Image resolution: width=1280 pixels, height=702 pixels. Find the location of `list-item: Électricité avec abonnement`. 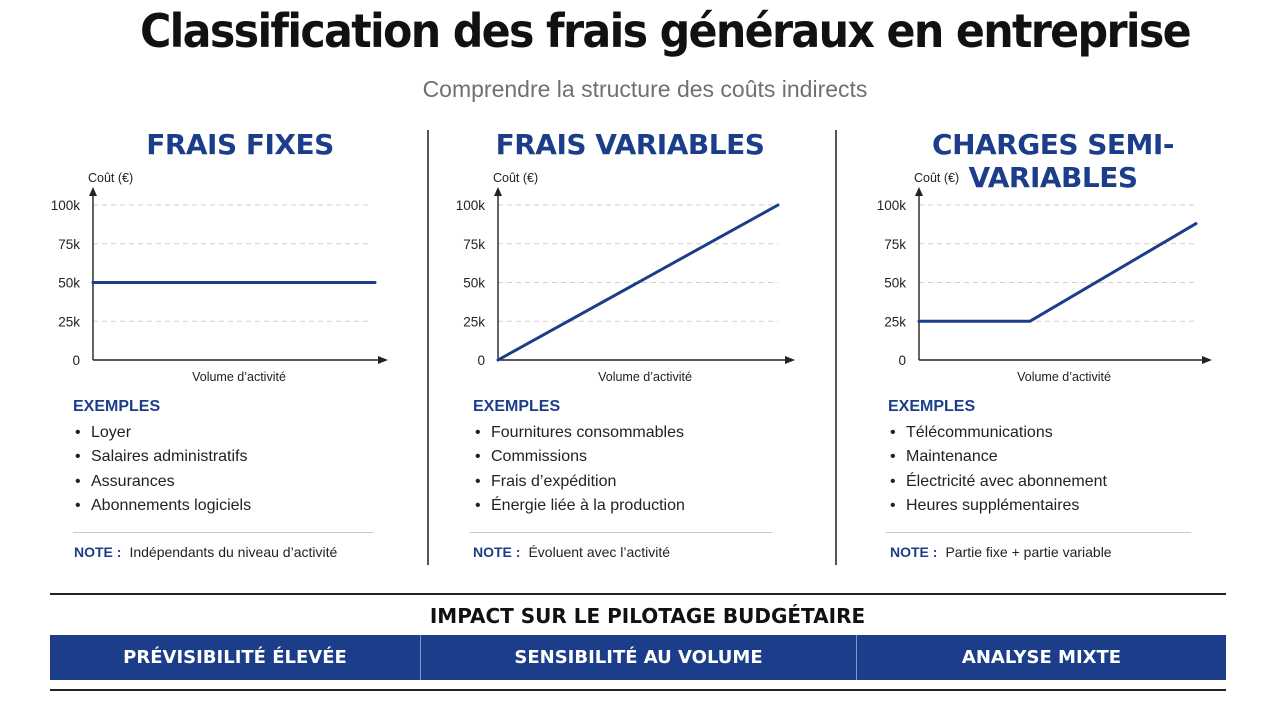

list-item: Électricité avec abonnement is located at coordinates (998, 482).